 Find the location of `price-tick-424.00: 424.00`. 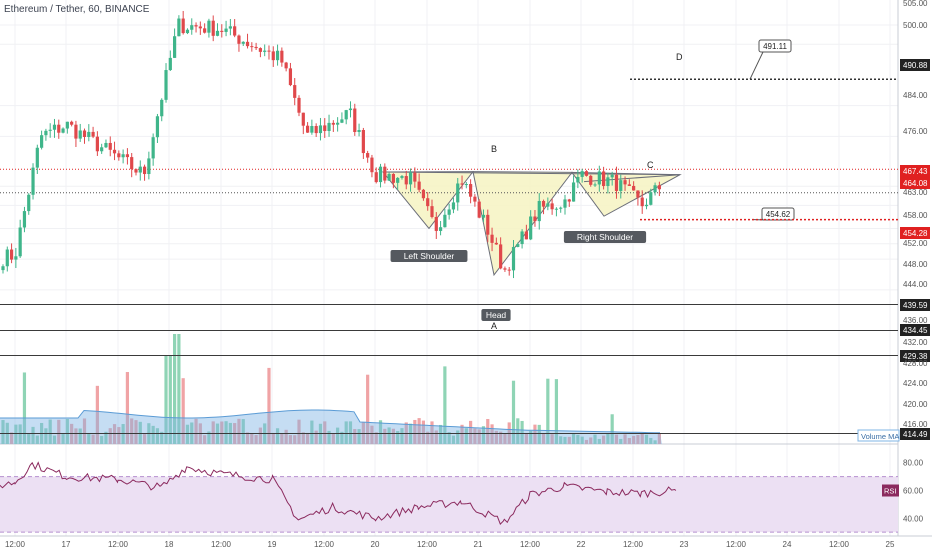

price-tick-424.00: 424.00 is located at coordinates (915, 383).